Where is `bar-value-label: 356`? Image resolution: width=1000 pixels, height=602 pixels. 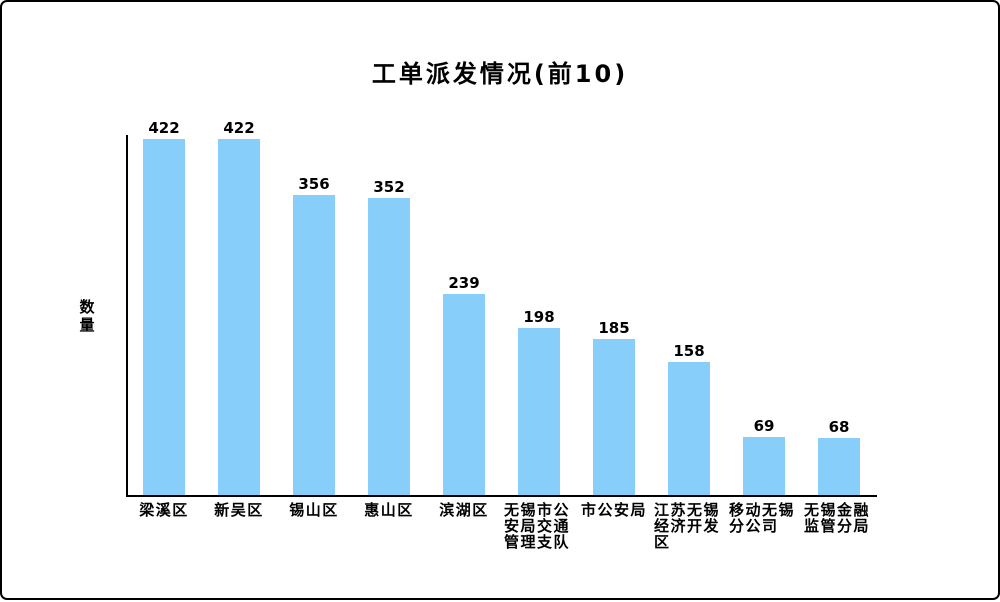 bar-value-label: 356 is located at coordinates (314, 184).